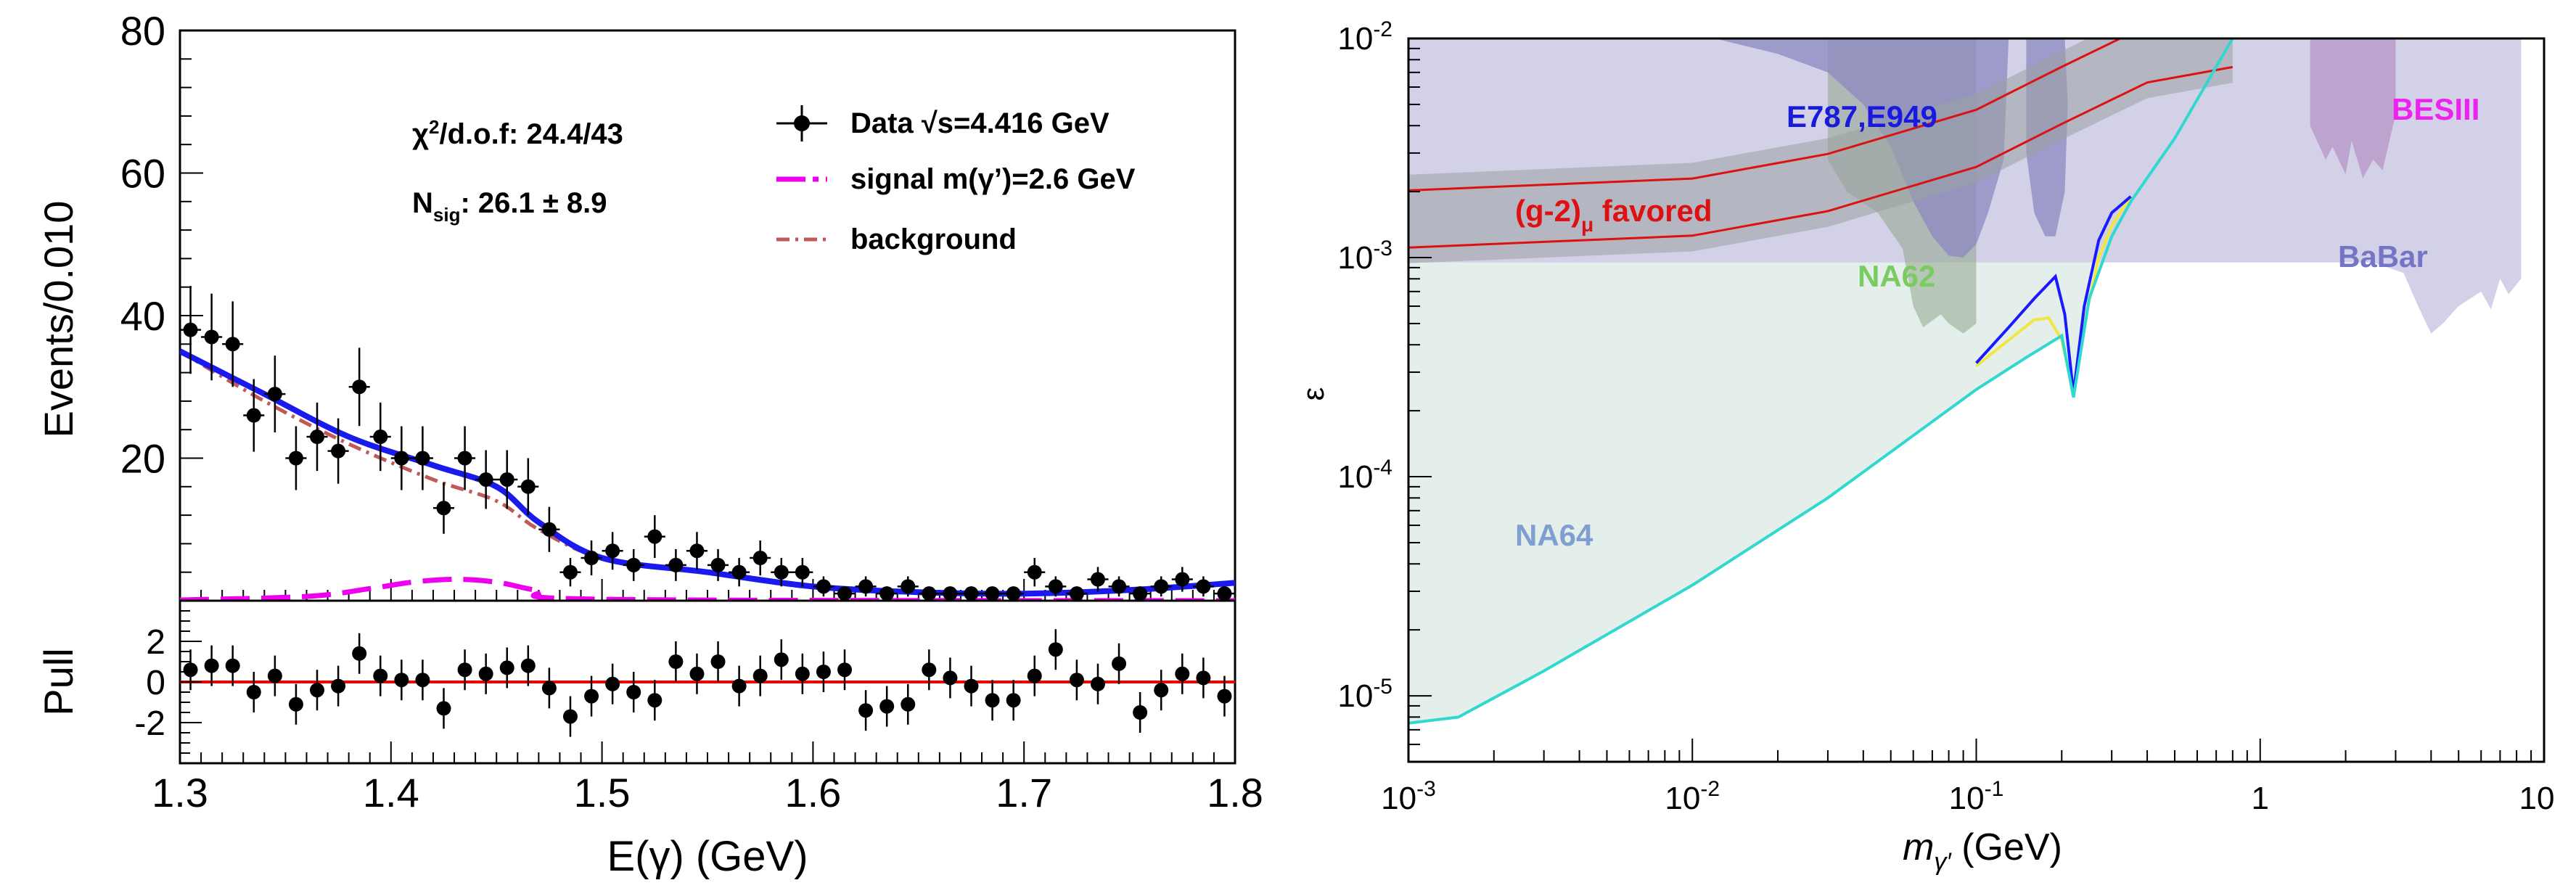 The width and height of the screenshot is (2576, 896). What do you see at coordinates (1862, 116) in the screenshot?
I see `label-e787: E787,E949` at bounding box center [1862, 116].